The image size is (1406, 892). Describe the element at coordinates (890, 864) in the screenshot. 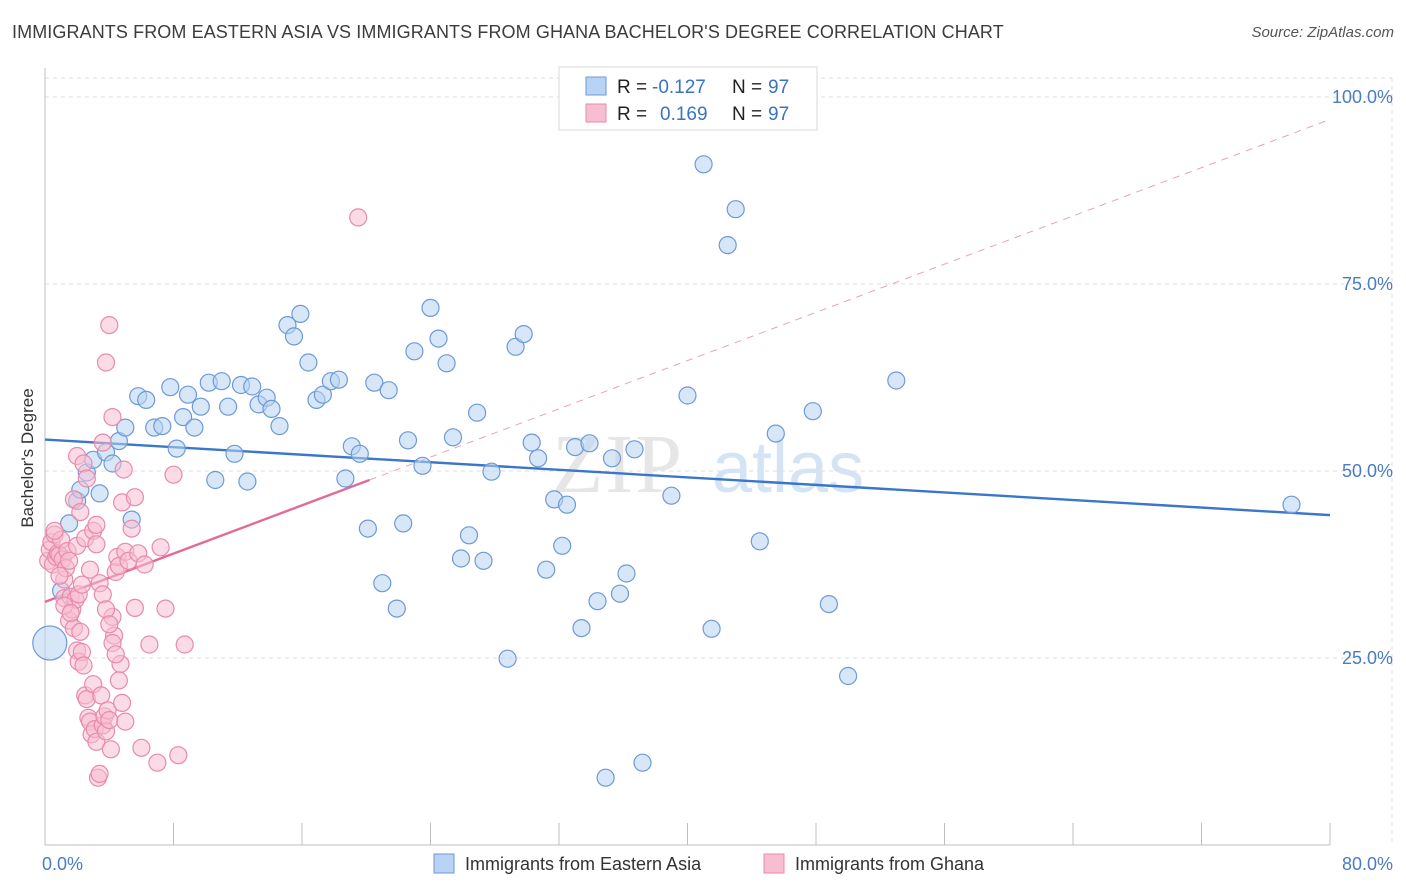

I see `series-legend-label-pink: Immigrants from Ghana` at that location.